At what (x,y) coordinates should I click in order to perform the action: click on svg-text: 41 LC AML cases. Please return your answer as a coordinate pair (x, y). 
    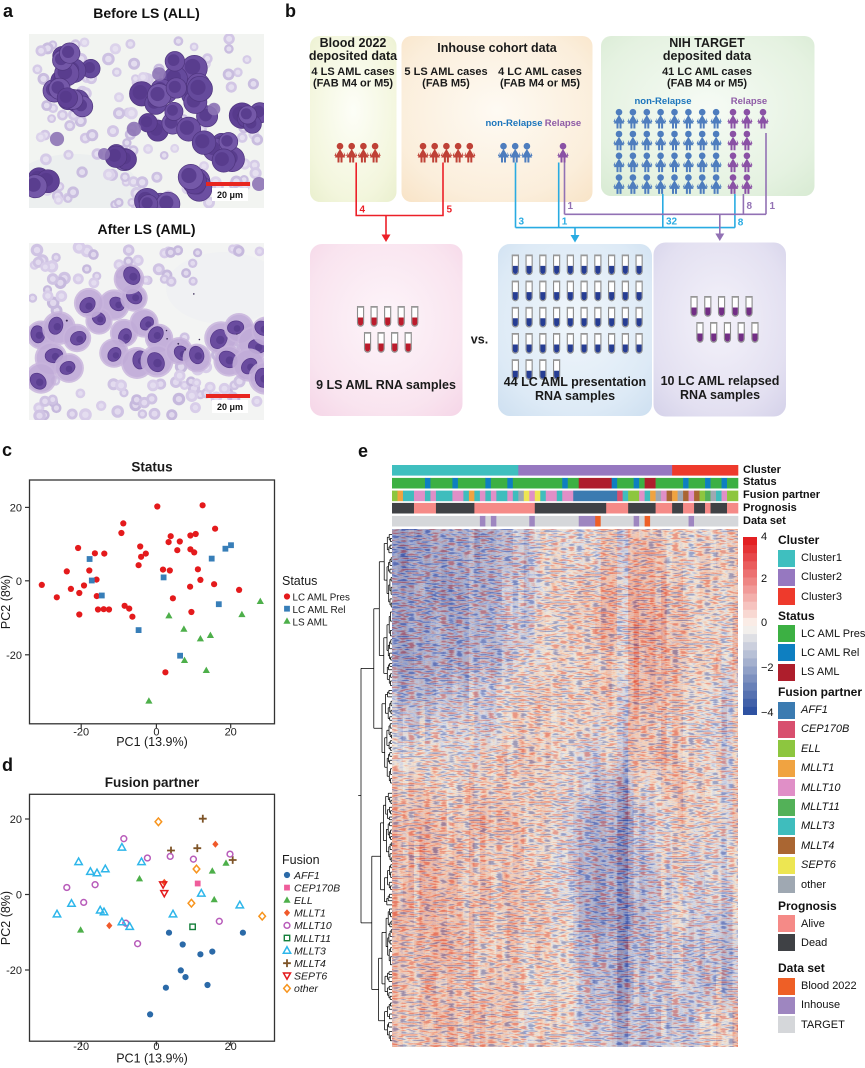
    Looking at the image, I should click on (707, 72).